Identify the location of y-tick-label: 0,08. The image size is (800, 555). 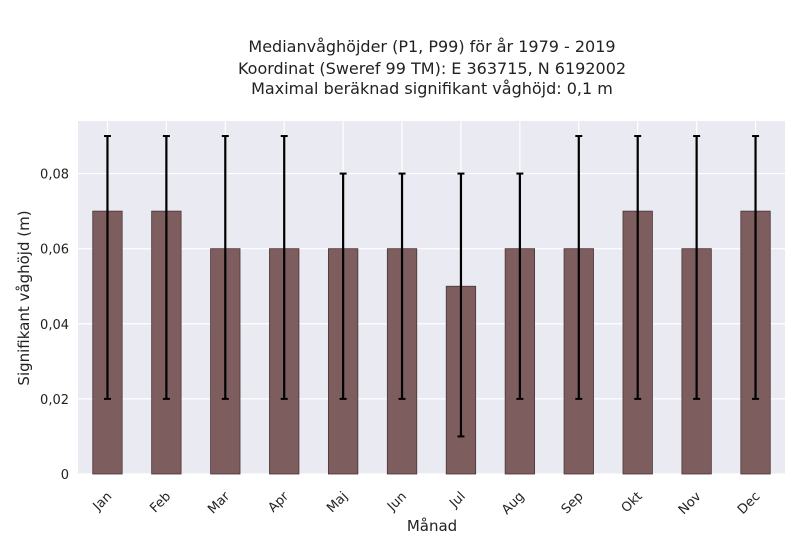
(54, 175).